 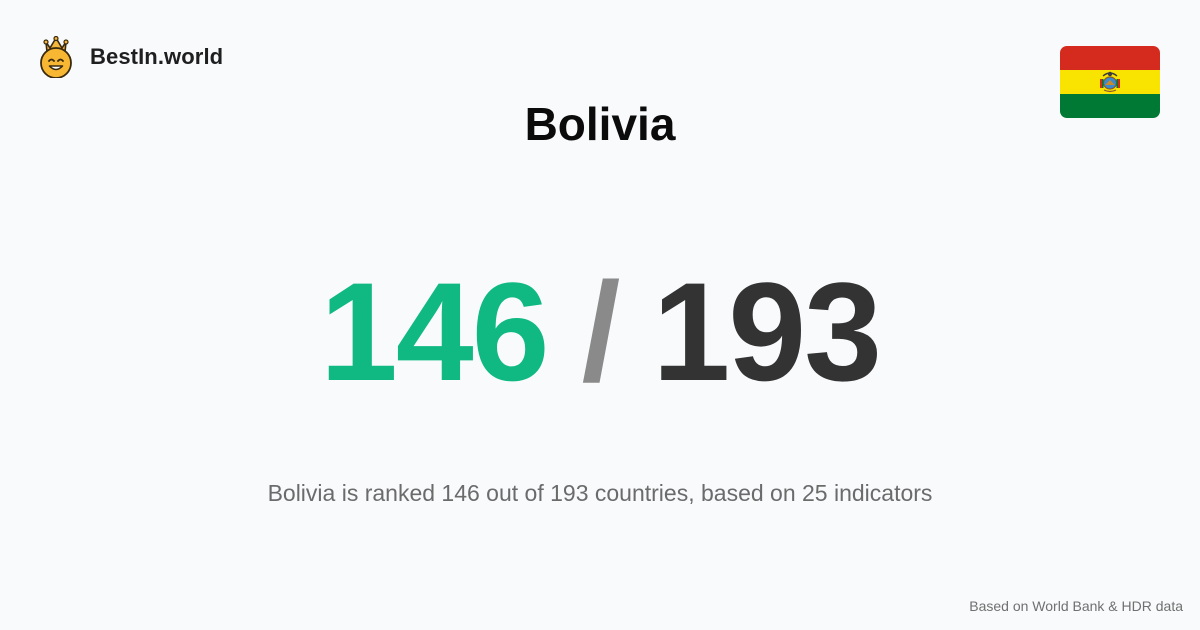 What do you see at coordinates (434, 331) in the screenshot?
I see `rank-value: 146` at bounding box center [434, 331].